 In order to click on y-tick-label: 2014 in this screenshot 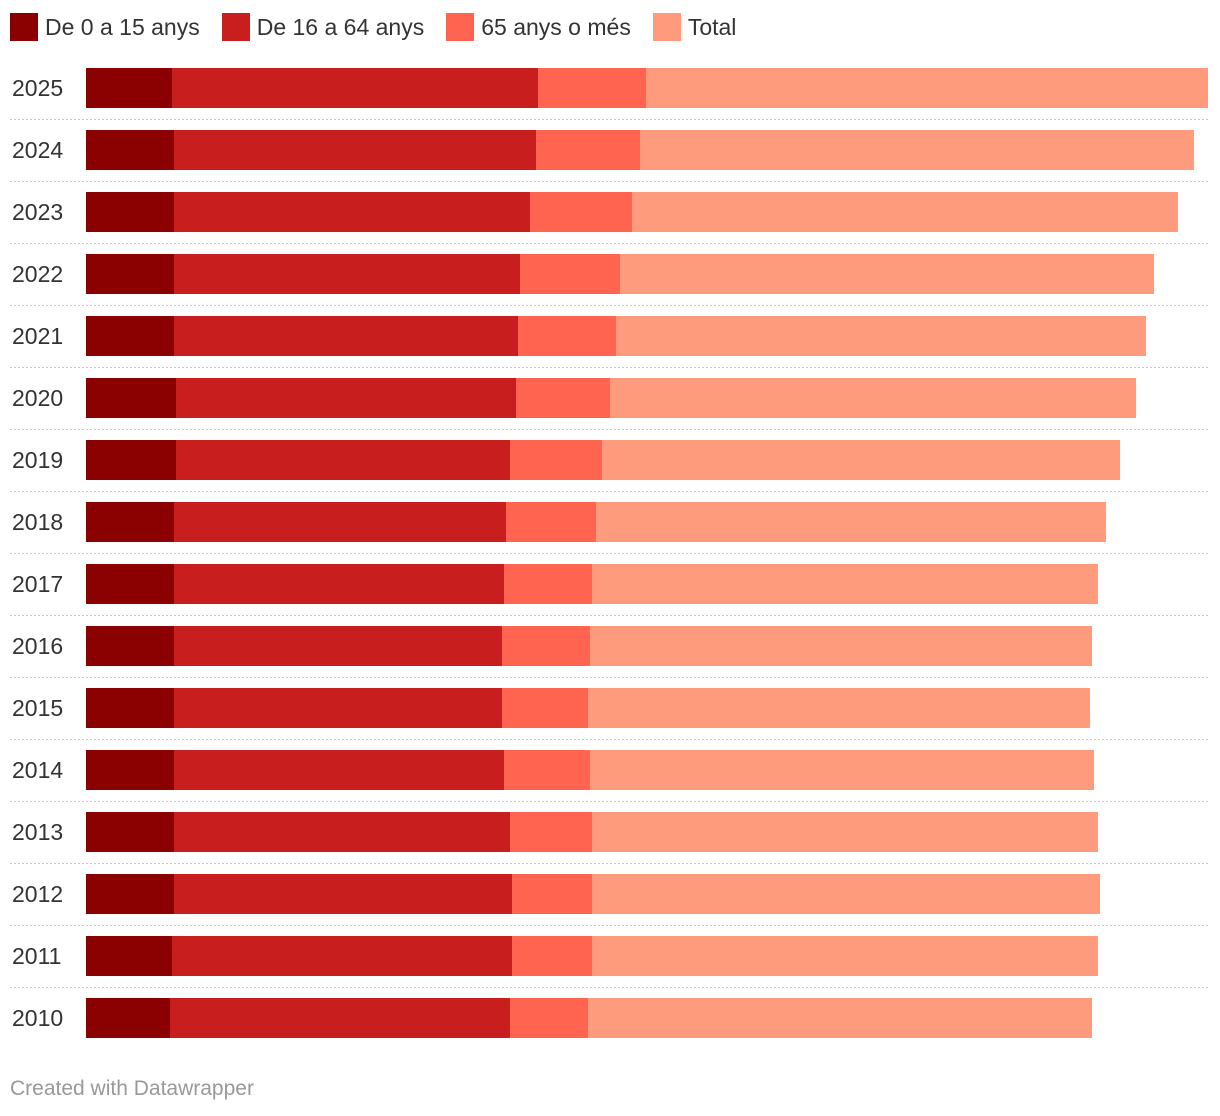, I will do `click(37, 770)`.